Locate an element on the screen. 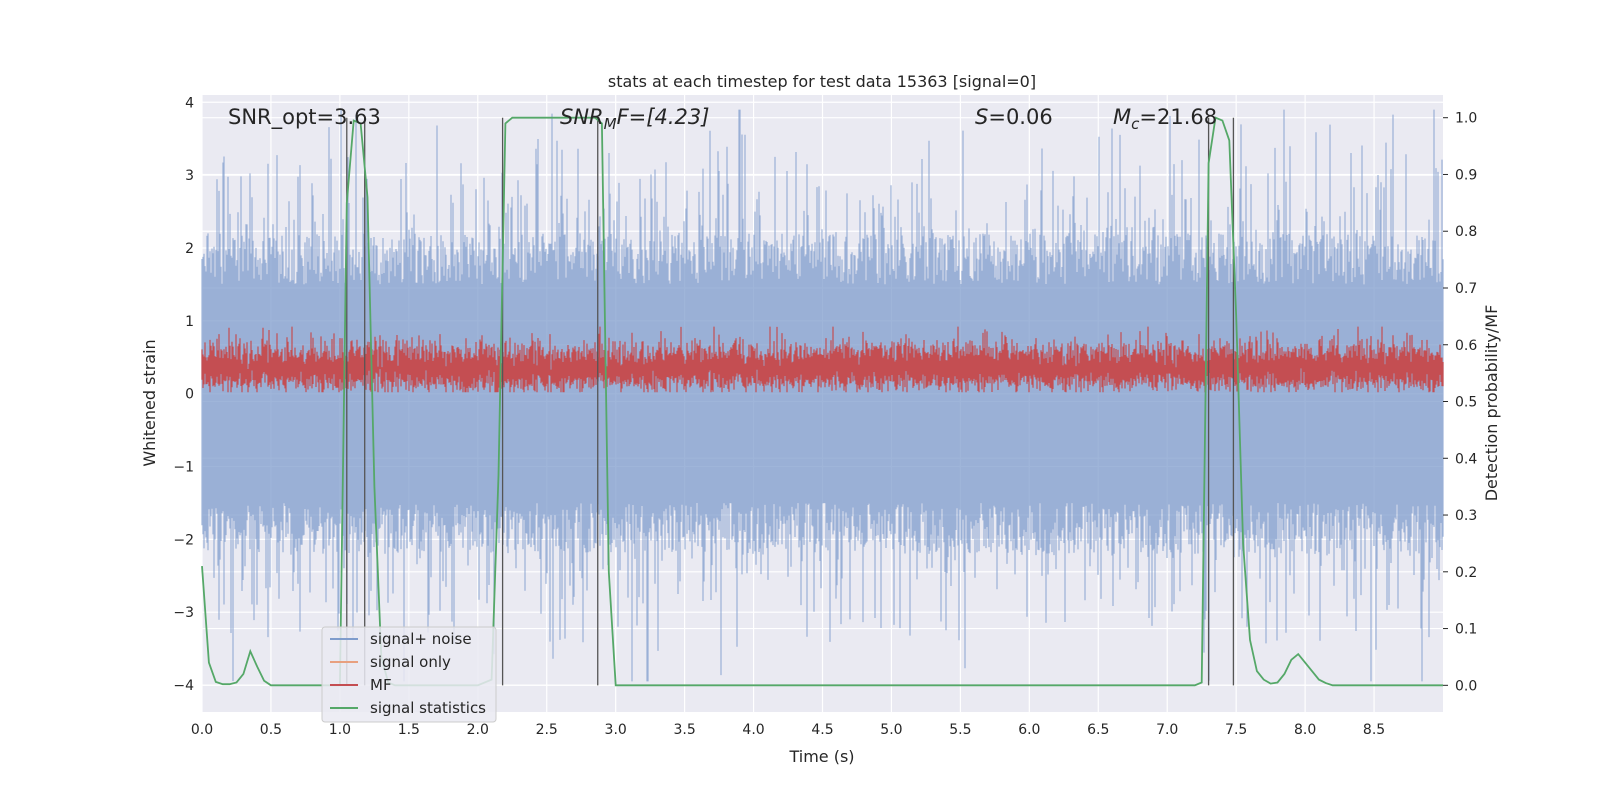  x-tick-label: 8.5 is located at coordinates (1374, 730).